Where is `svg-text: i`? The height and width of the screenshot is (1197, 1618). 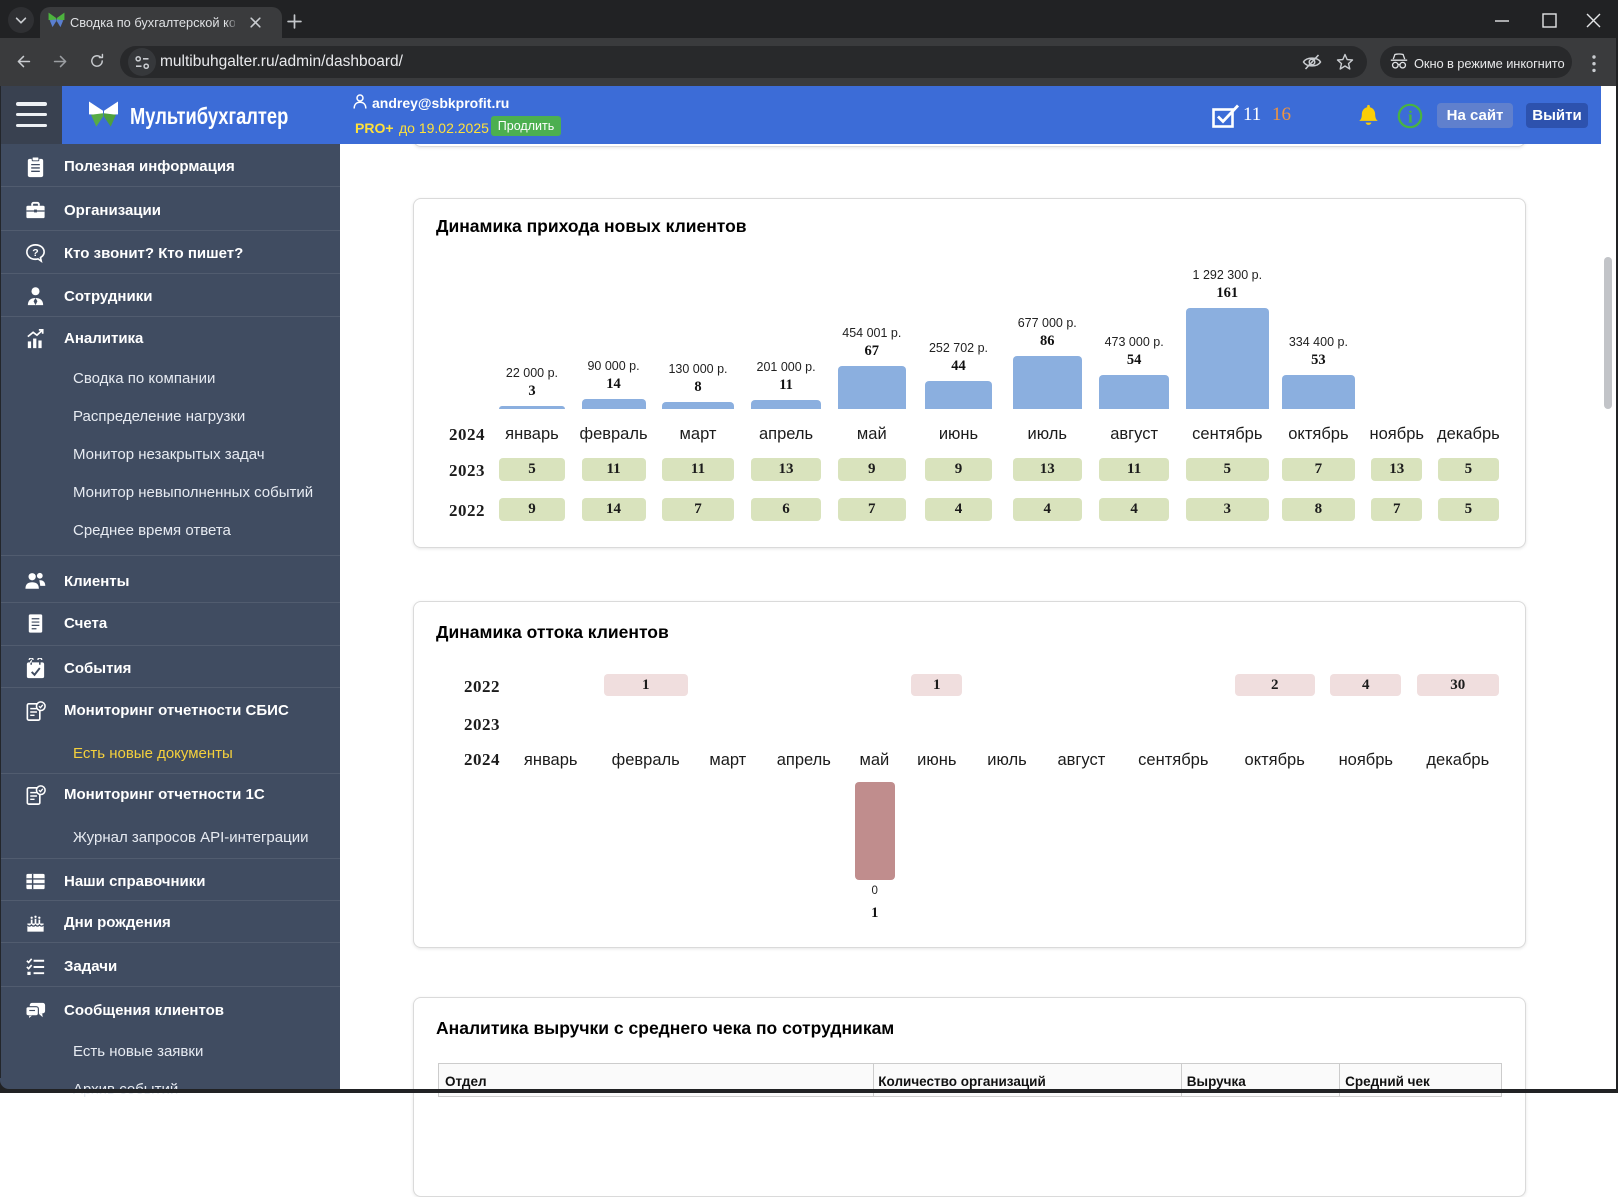 svg-text: i is located at coordinates (1410, 117).